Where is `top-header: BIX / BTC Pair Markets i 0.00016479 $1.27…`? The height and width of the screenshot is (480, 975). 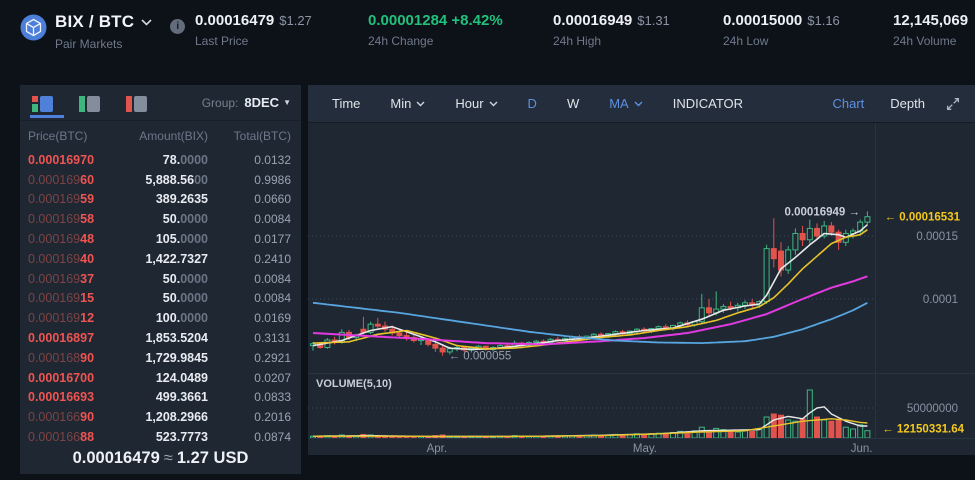
top-header: BIX / BTC Pair Markets i 0.00016479 $1.27… is located at coordinates (487, 31).